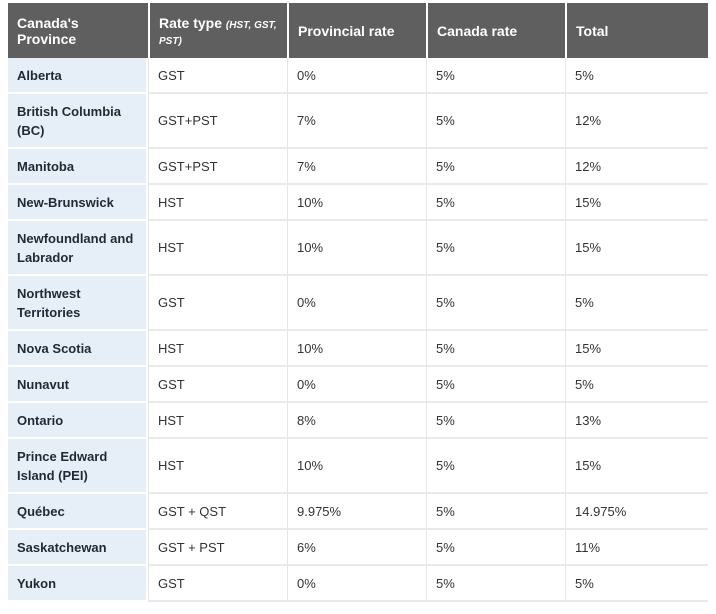 The height and width of the screenshot is (614, 716). I want to click on table-row: Northwest Territories GST 0% 5% 5%, so click(358, 303).